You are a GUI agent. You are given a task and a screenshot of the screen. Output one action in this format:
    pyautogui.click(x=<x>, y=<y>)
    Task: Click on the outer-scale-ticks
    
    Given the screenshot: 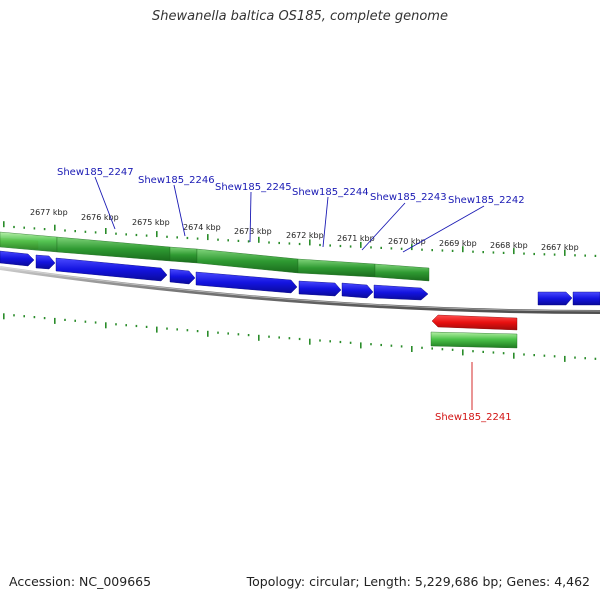 What is the action you would take?
    pyautogui.click(x=300, y=239)
    